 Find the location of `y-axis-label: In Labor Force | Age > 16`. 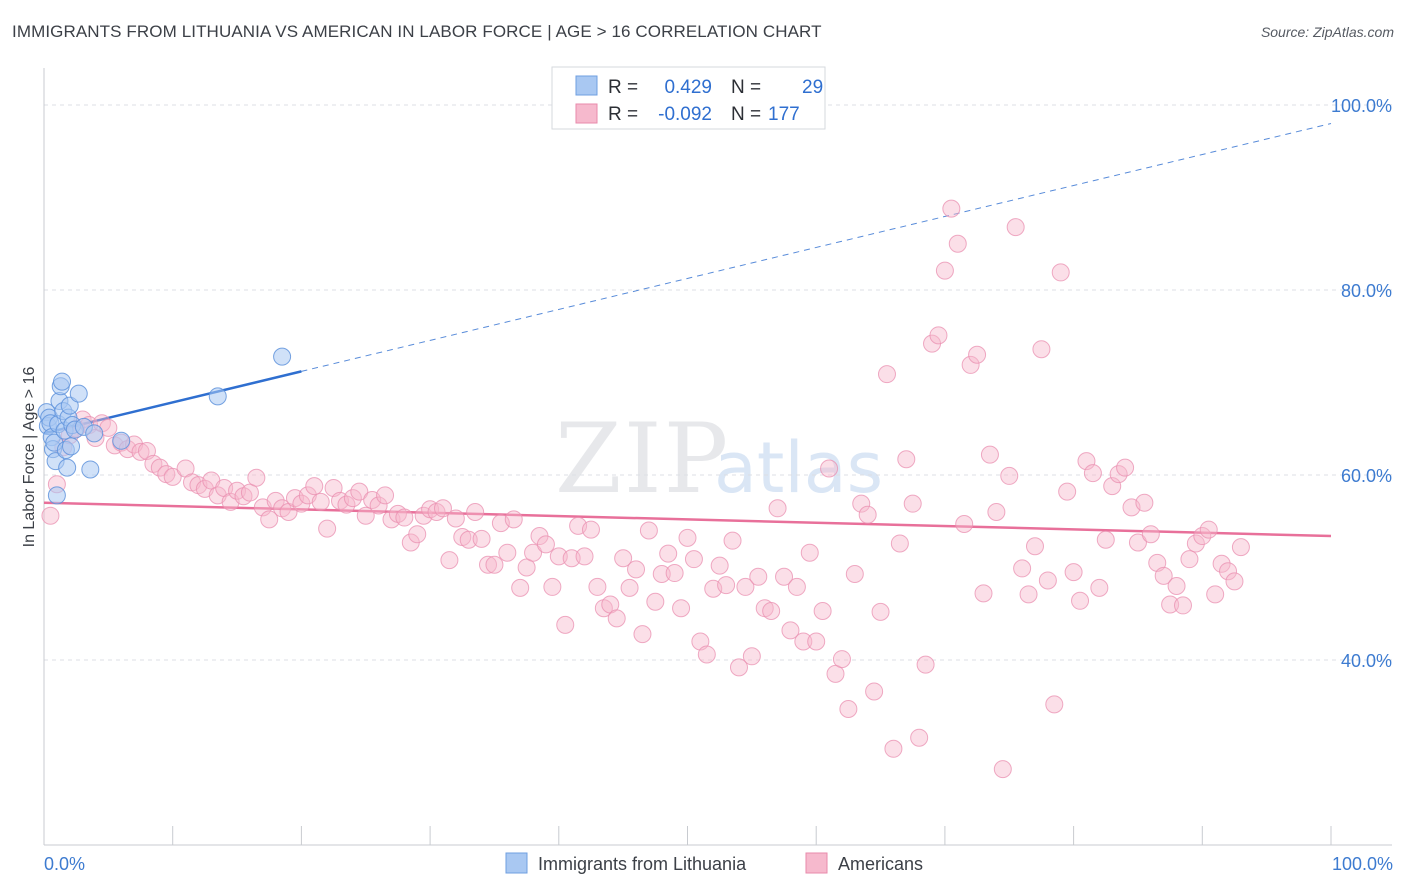

y-axis-label: In Labor Force | Age > 16 is located at coordinates (29, 457).